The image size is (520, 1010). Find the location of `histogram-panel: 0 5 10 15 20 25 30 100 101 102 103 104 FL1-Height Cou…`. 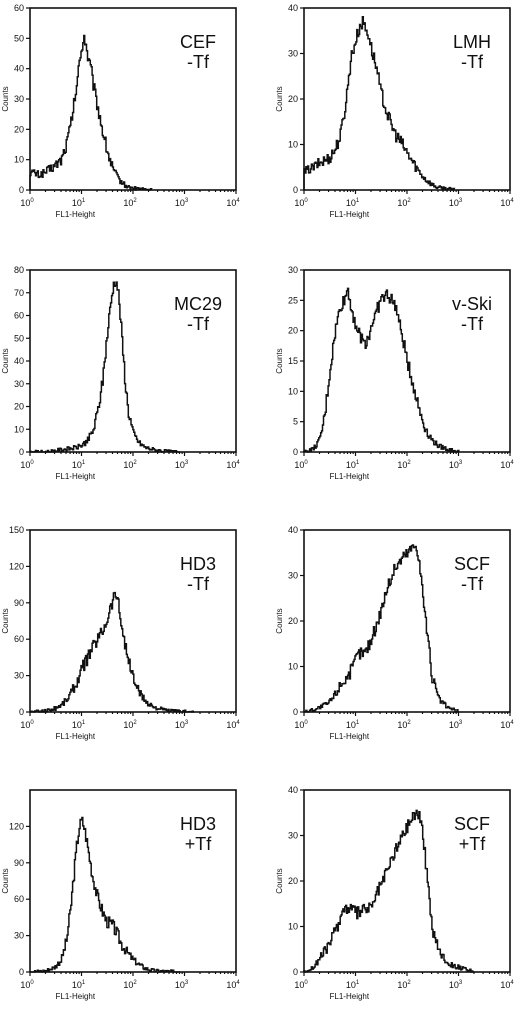

histogram-panel: 0 5 10 15 20 25 30 100 101 102 103 104 FL1-Height Cou… is located at coordinates (394, 373).